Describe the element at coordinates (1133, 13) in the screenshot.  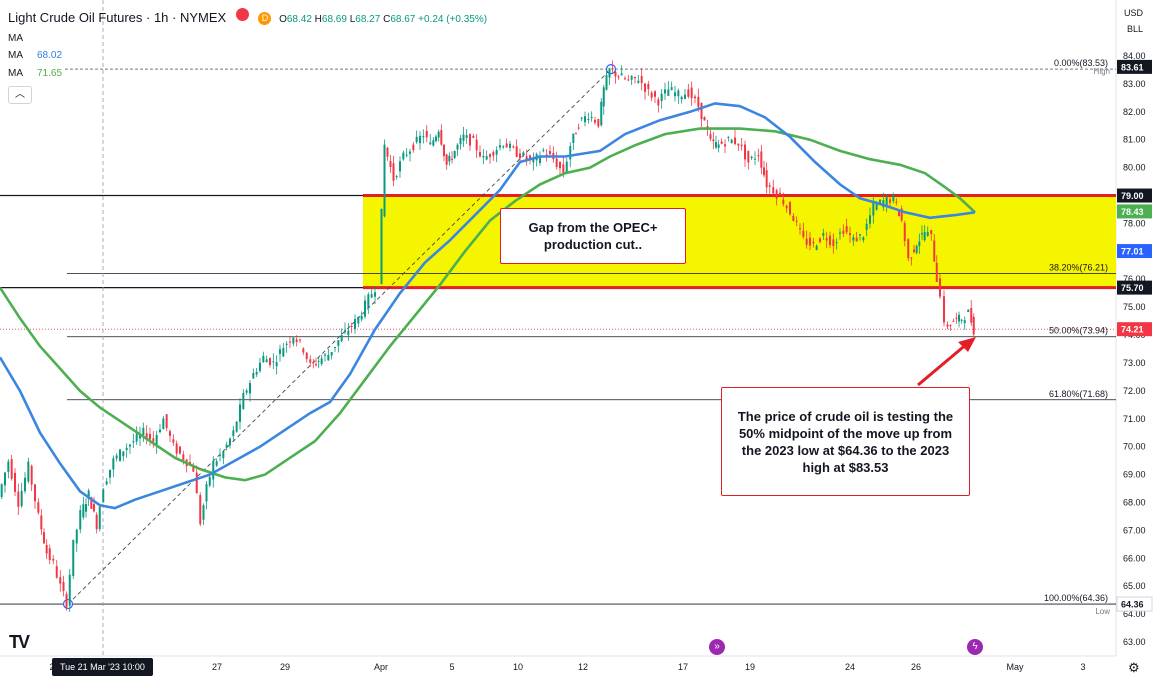
I see `currency-label: USD` at that location.